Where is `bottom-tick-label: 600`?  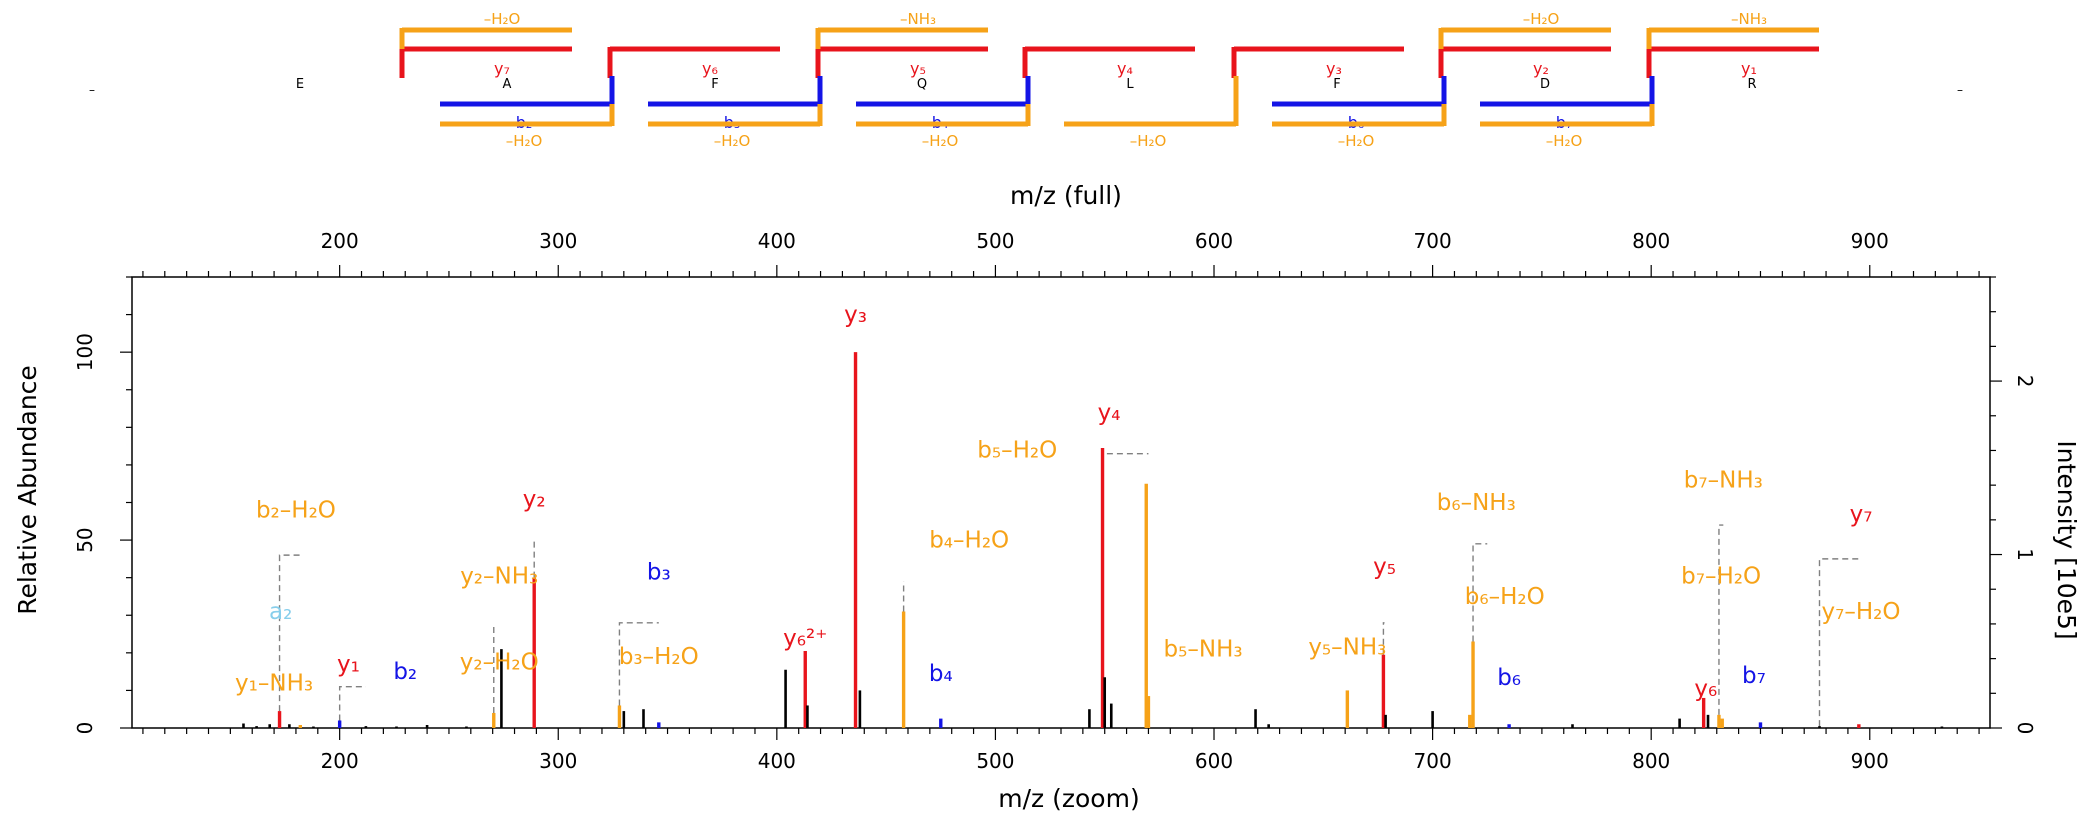
bottom-tick-label: 600 is located at coordinates (1214, 761).